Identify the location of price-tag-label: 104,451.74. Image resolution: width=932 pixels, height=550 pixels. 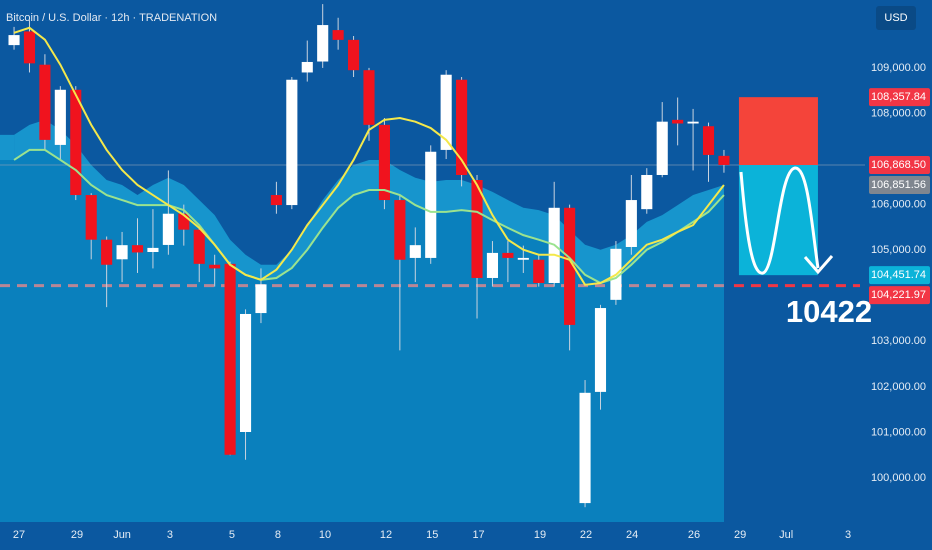
(898, 275).